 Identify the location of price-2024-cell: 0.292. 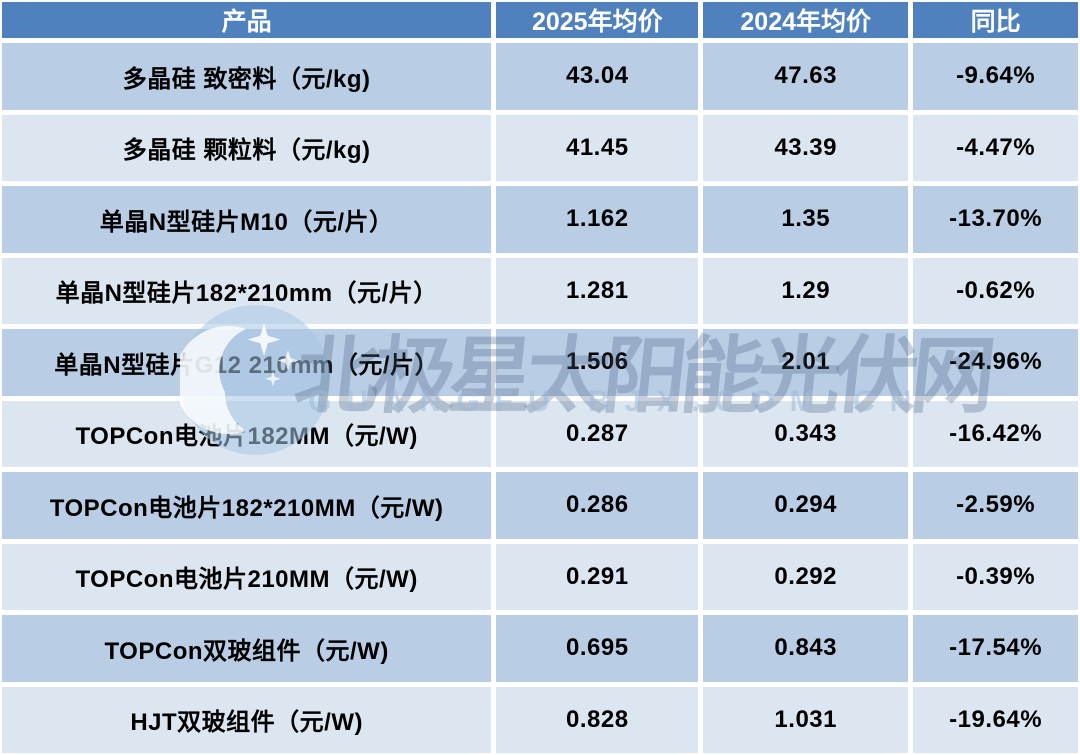
(806, 576).